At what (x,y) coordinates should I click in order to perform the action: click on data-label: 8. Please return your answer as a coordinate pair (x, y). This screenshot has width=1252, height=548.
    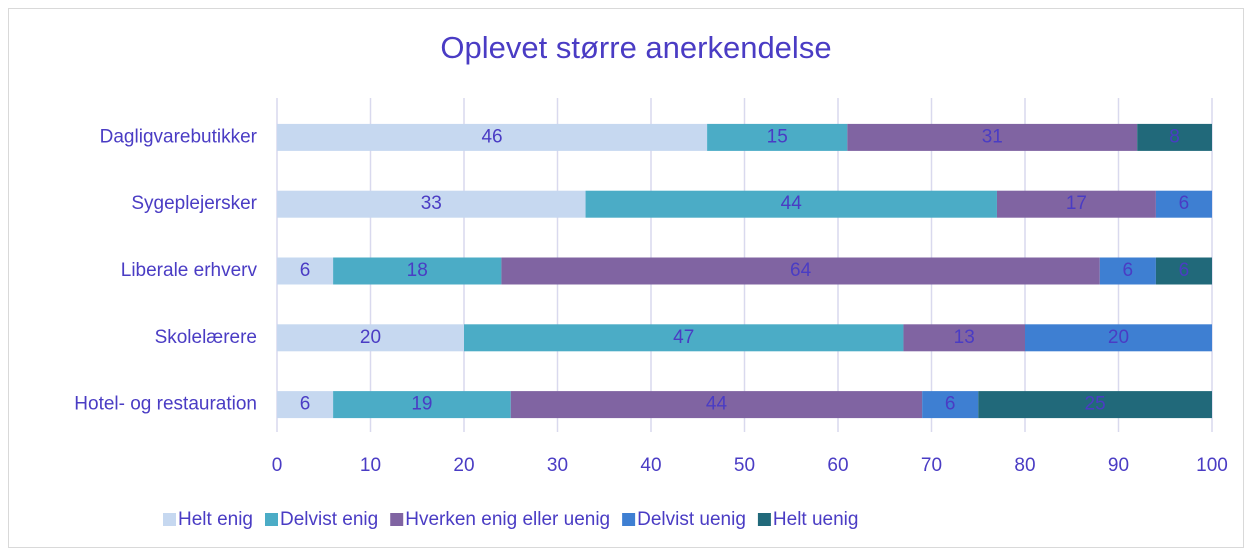
    Looking at the image, I should click on (1174, 136).